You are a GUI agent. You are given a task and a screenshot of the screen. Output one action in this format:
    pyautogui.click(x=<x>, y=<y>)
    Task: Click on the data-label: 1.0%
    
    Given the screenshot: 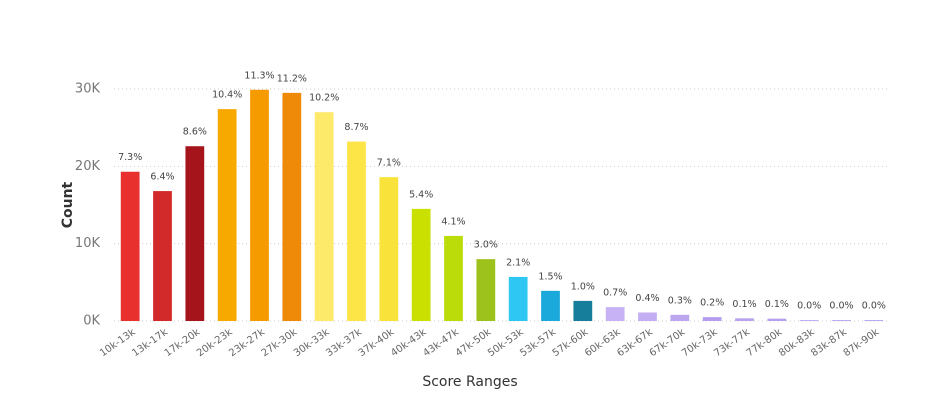 What is the action you would take?
    pyautogui.click(x=583, y=286)
    